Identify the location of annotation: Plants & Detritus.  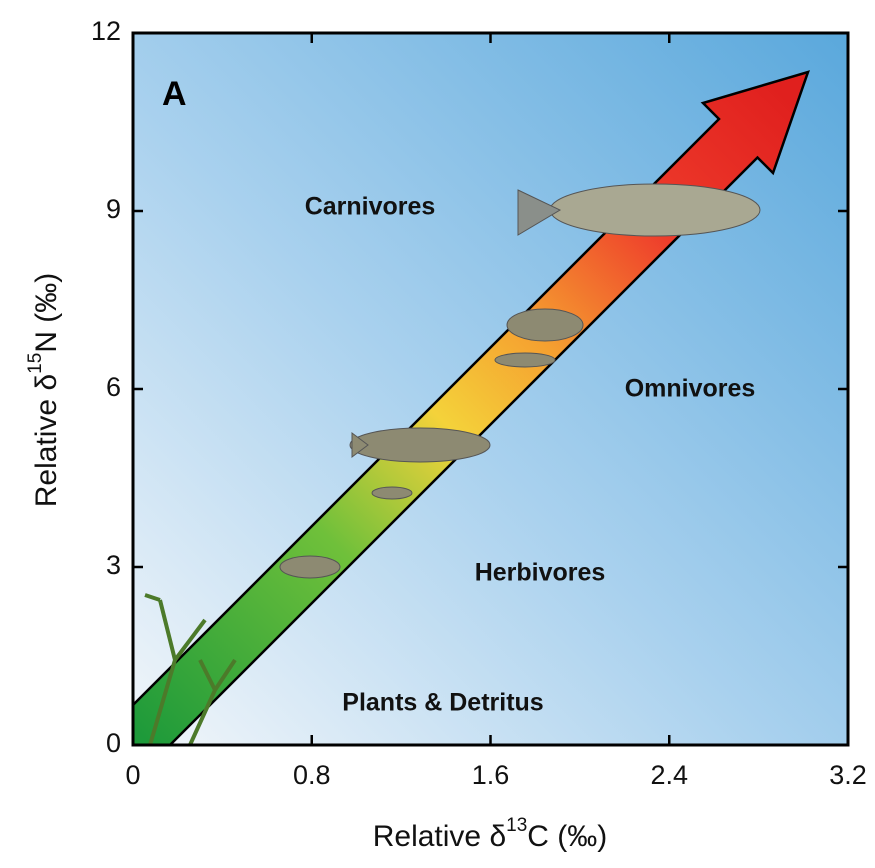
(442, 703).